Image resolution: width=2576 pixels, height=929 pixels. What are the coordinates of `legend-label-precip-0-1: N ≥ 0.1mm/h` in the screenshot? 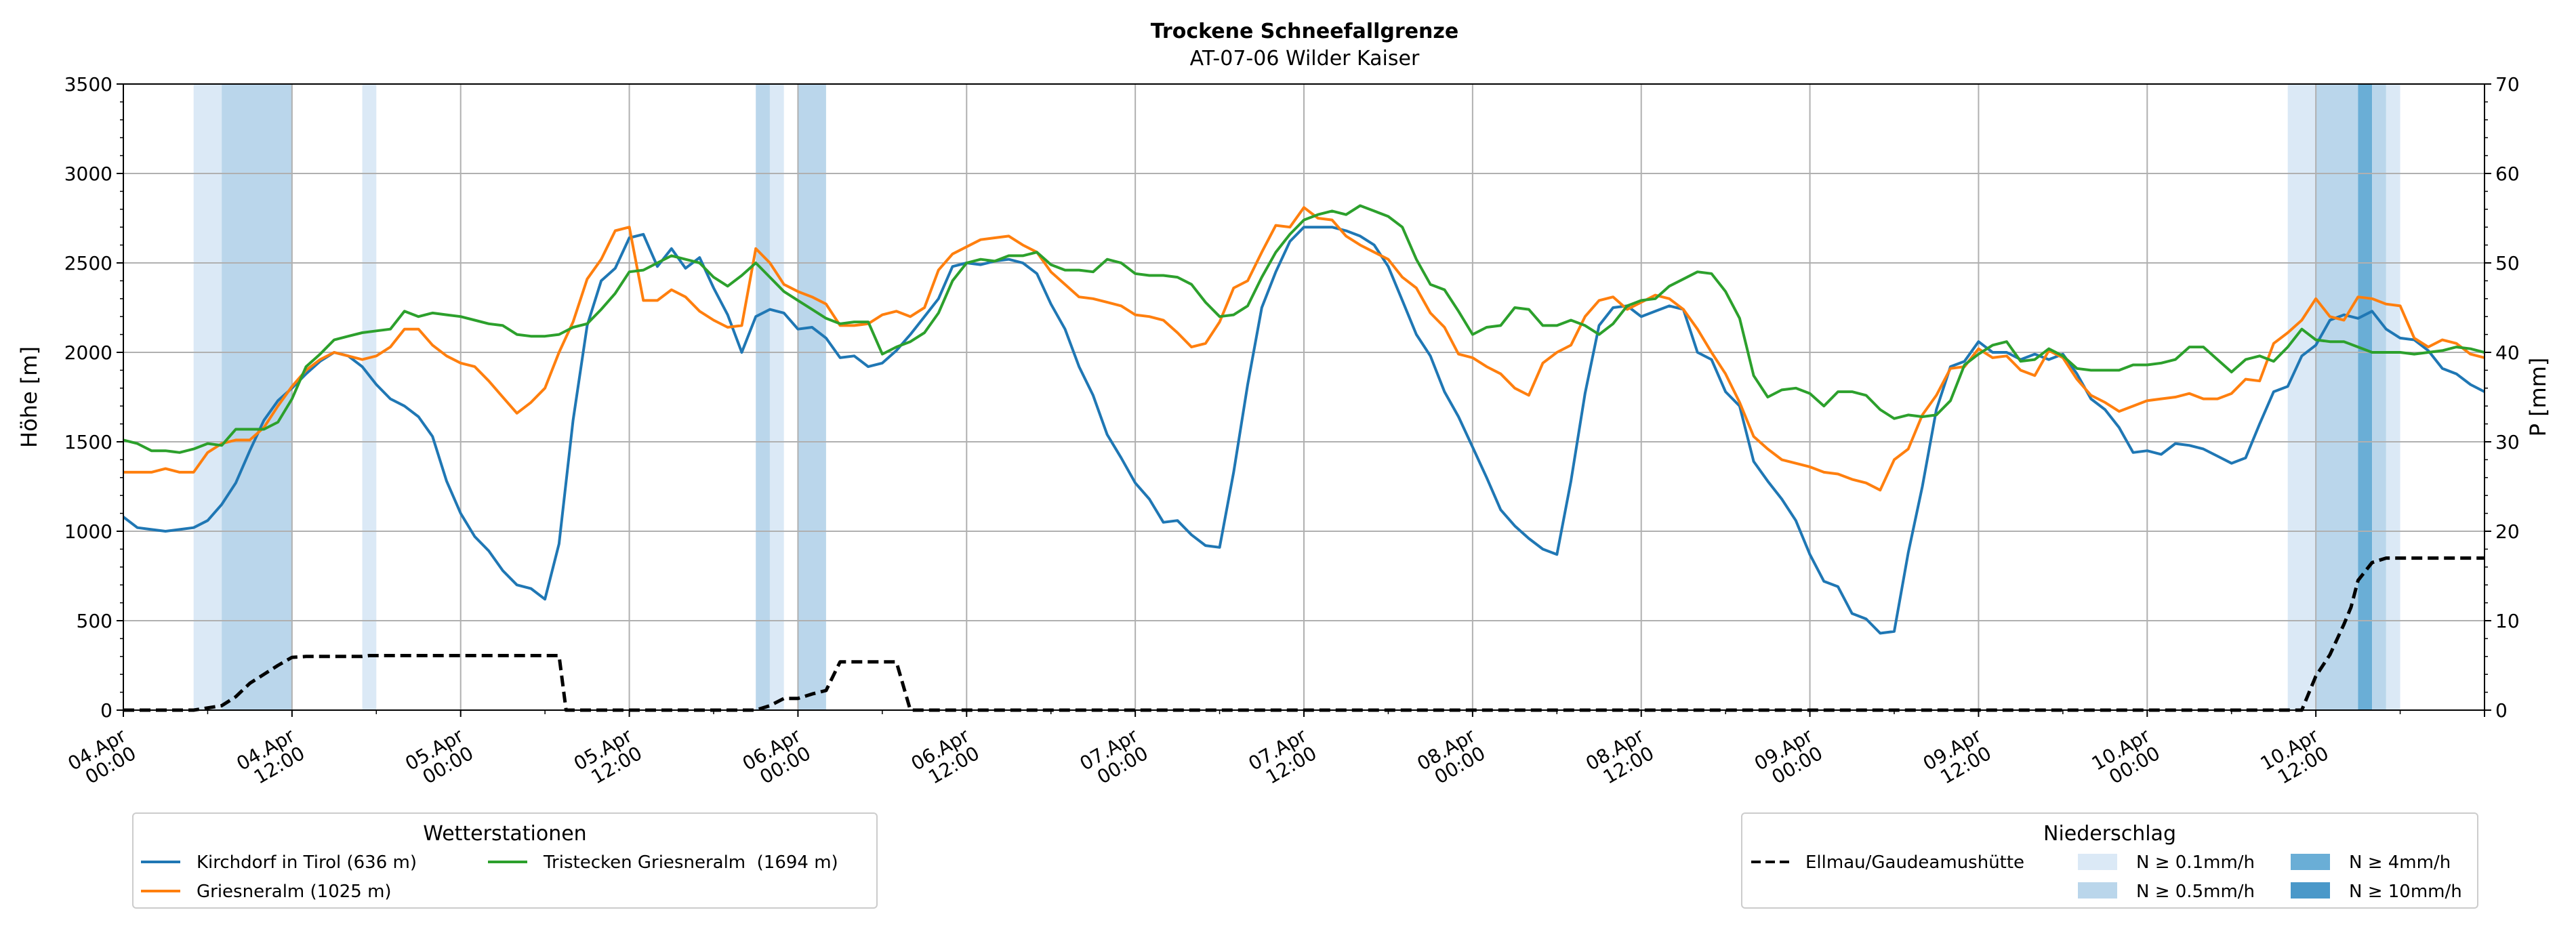 It's located at (2196, 862).